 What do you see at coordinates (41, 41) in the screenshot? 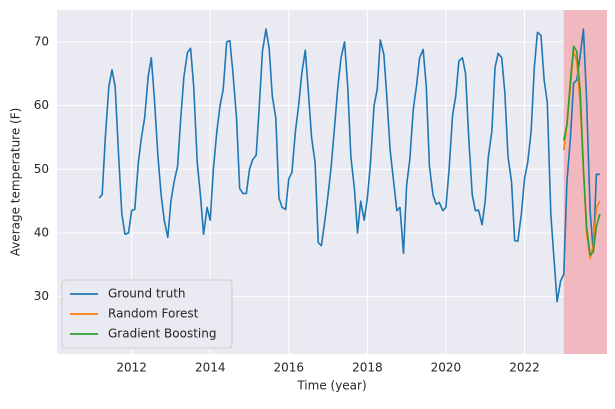
I see `y-tick-label: 70` at bounding box center [41, 41].